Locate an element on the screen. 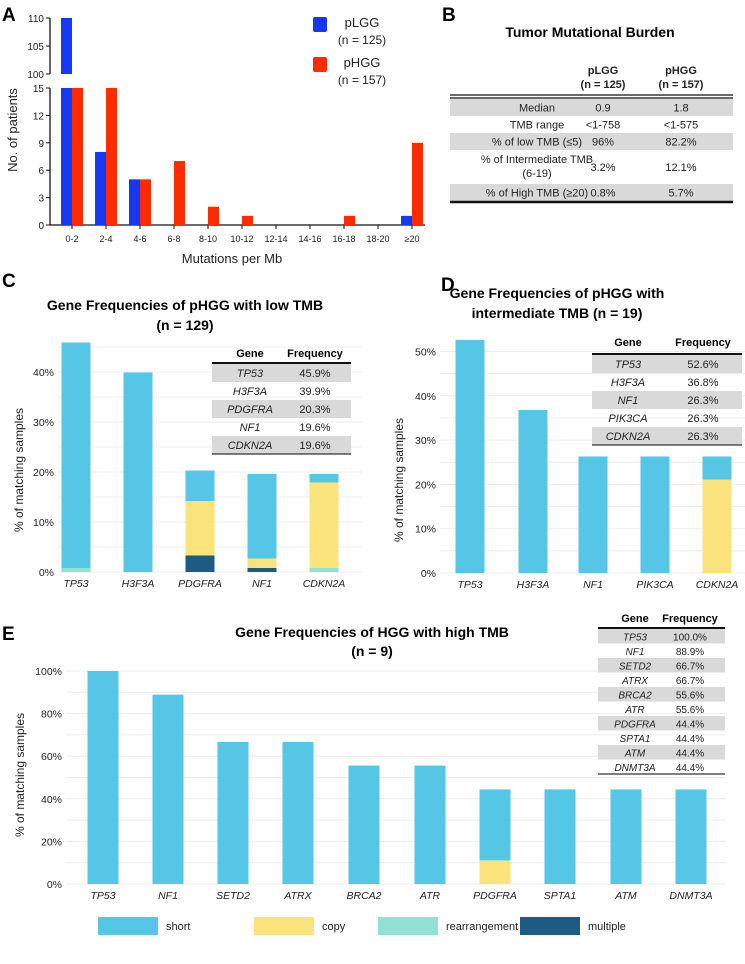 This screenshot has height=964, width=745. x-tick-label: PIK3CA is located at coordinates (654, 585).